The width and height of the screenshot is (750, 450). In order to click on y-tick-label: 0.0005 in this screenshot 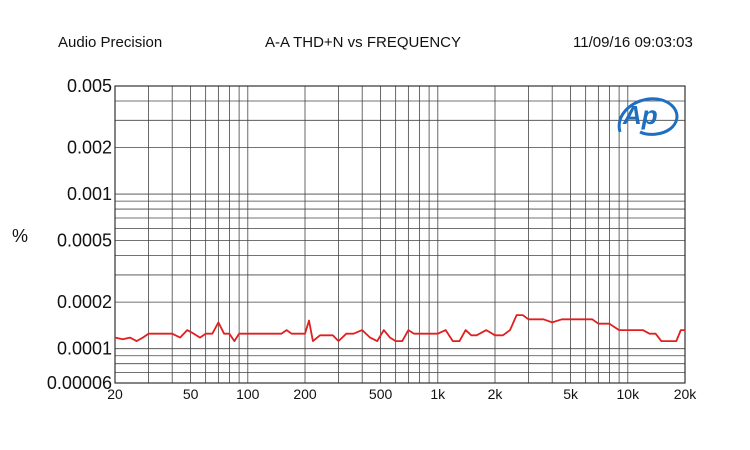, I will do `click(84, 241)`.